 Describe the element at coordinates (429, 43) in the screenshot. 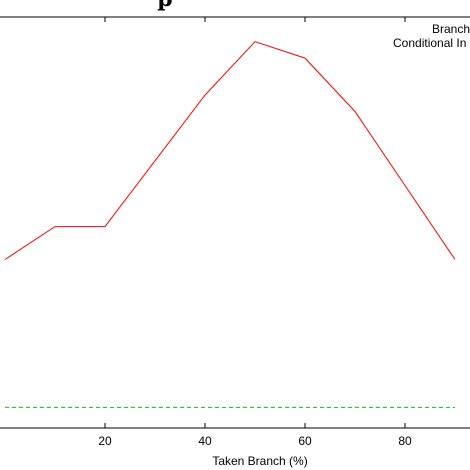

I see `legend-entry-1: Conditional In` at that location.